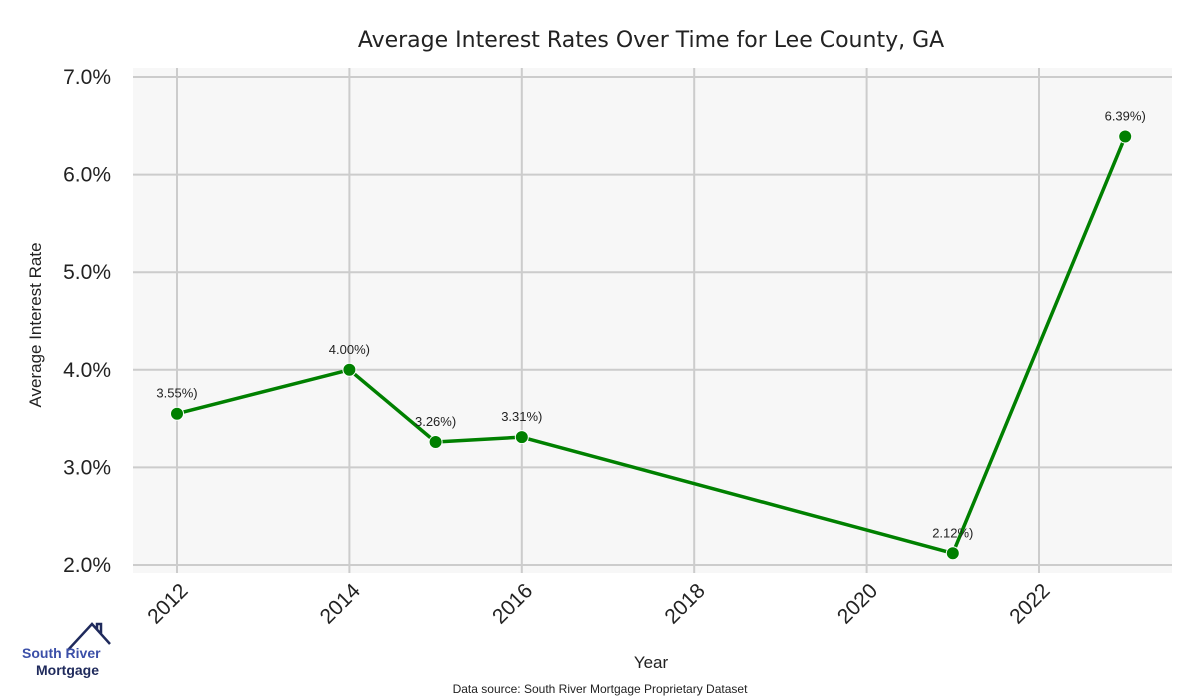  Describe the element at coordinates (341, 604) in the screenshot. I see `x-tick-label: 2014` at that location.